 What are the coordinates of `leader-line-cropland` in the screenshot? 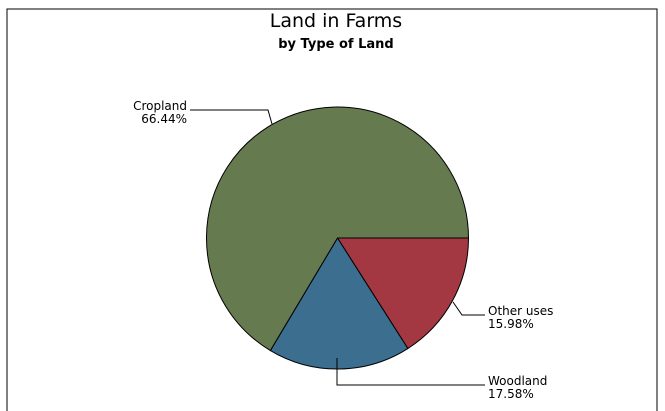 It's located at (231, 117).